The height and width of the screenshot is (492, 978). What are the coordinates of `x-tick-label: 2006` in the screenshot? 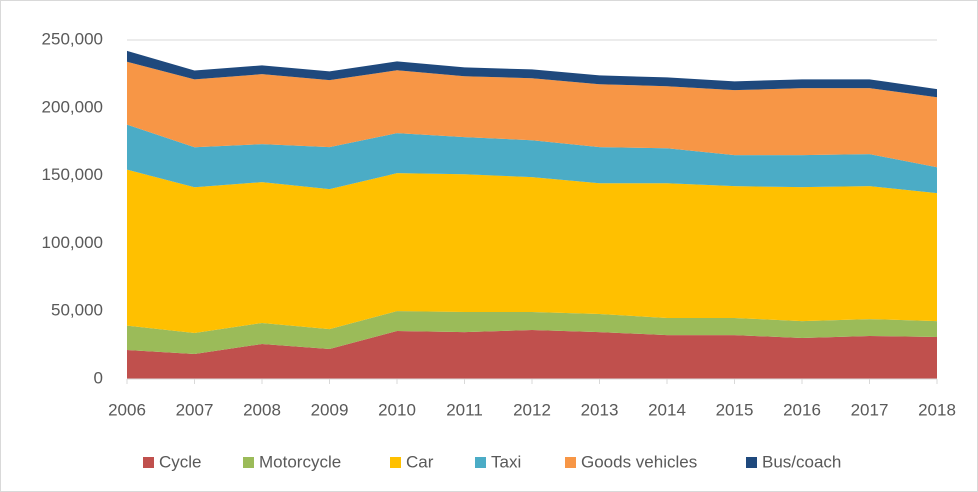 It's located at (127, 409).